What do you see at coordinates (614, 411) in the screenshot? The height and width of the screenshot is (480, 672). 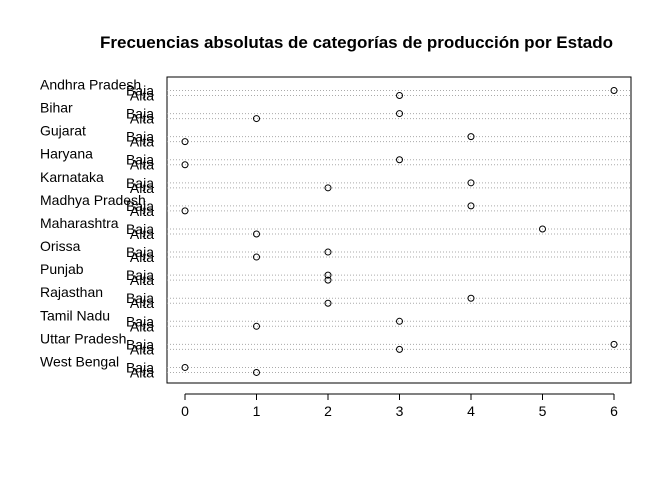 I see `x-tick-label: 6` at bounding box center [614, 411].